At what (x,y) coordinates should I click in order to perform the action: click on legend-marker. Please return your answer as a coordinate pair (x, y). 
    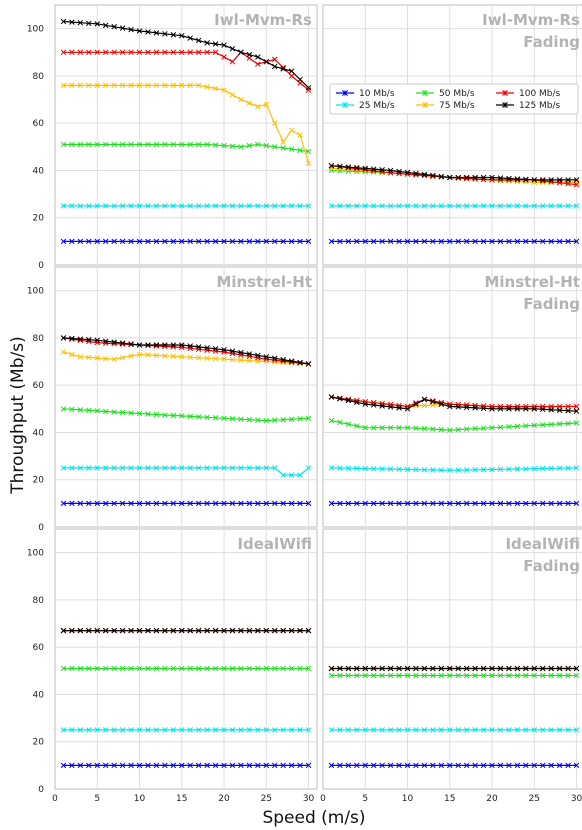
    Looking at the image, I should click on (425, 93).